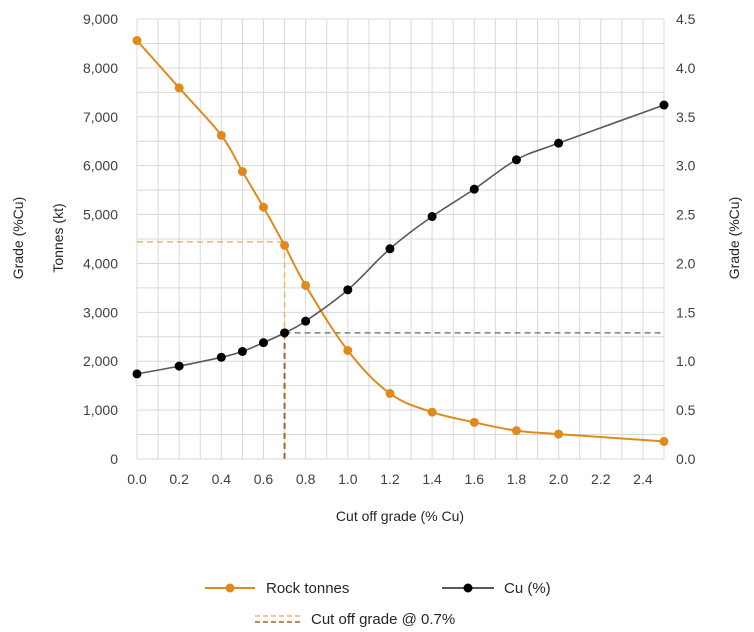 This screenshot has height=632, width=754. Describe the element at coordinates (686, 410) in the screenshot. I see `y-right-tick-label: 0.5` at that location.